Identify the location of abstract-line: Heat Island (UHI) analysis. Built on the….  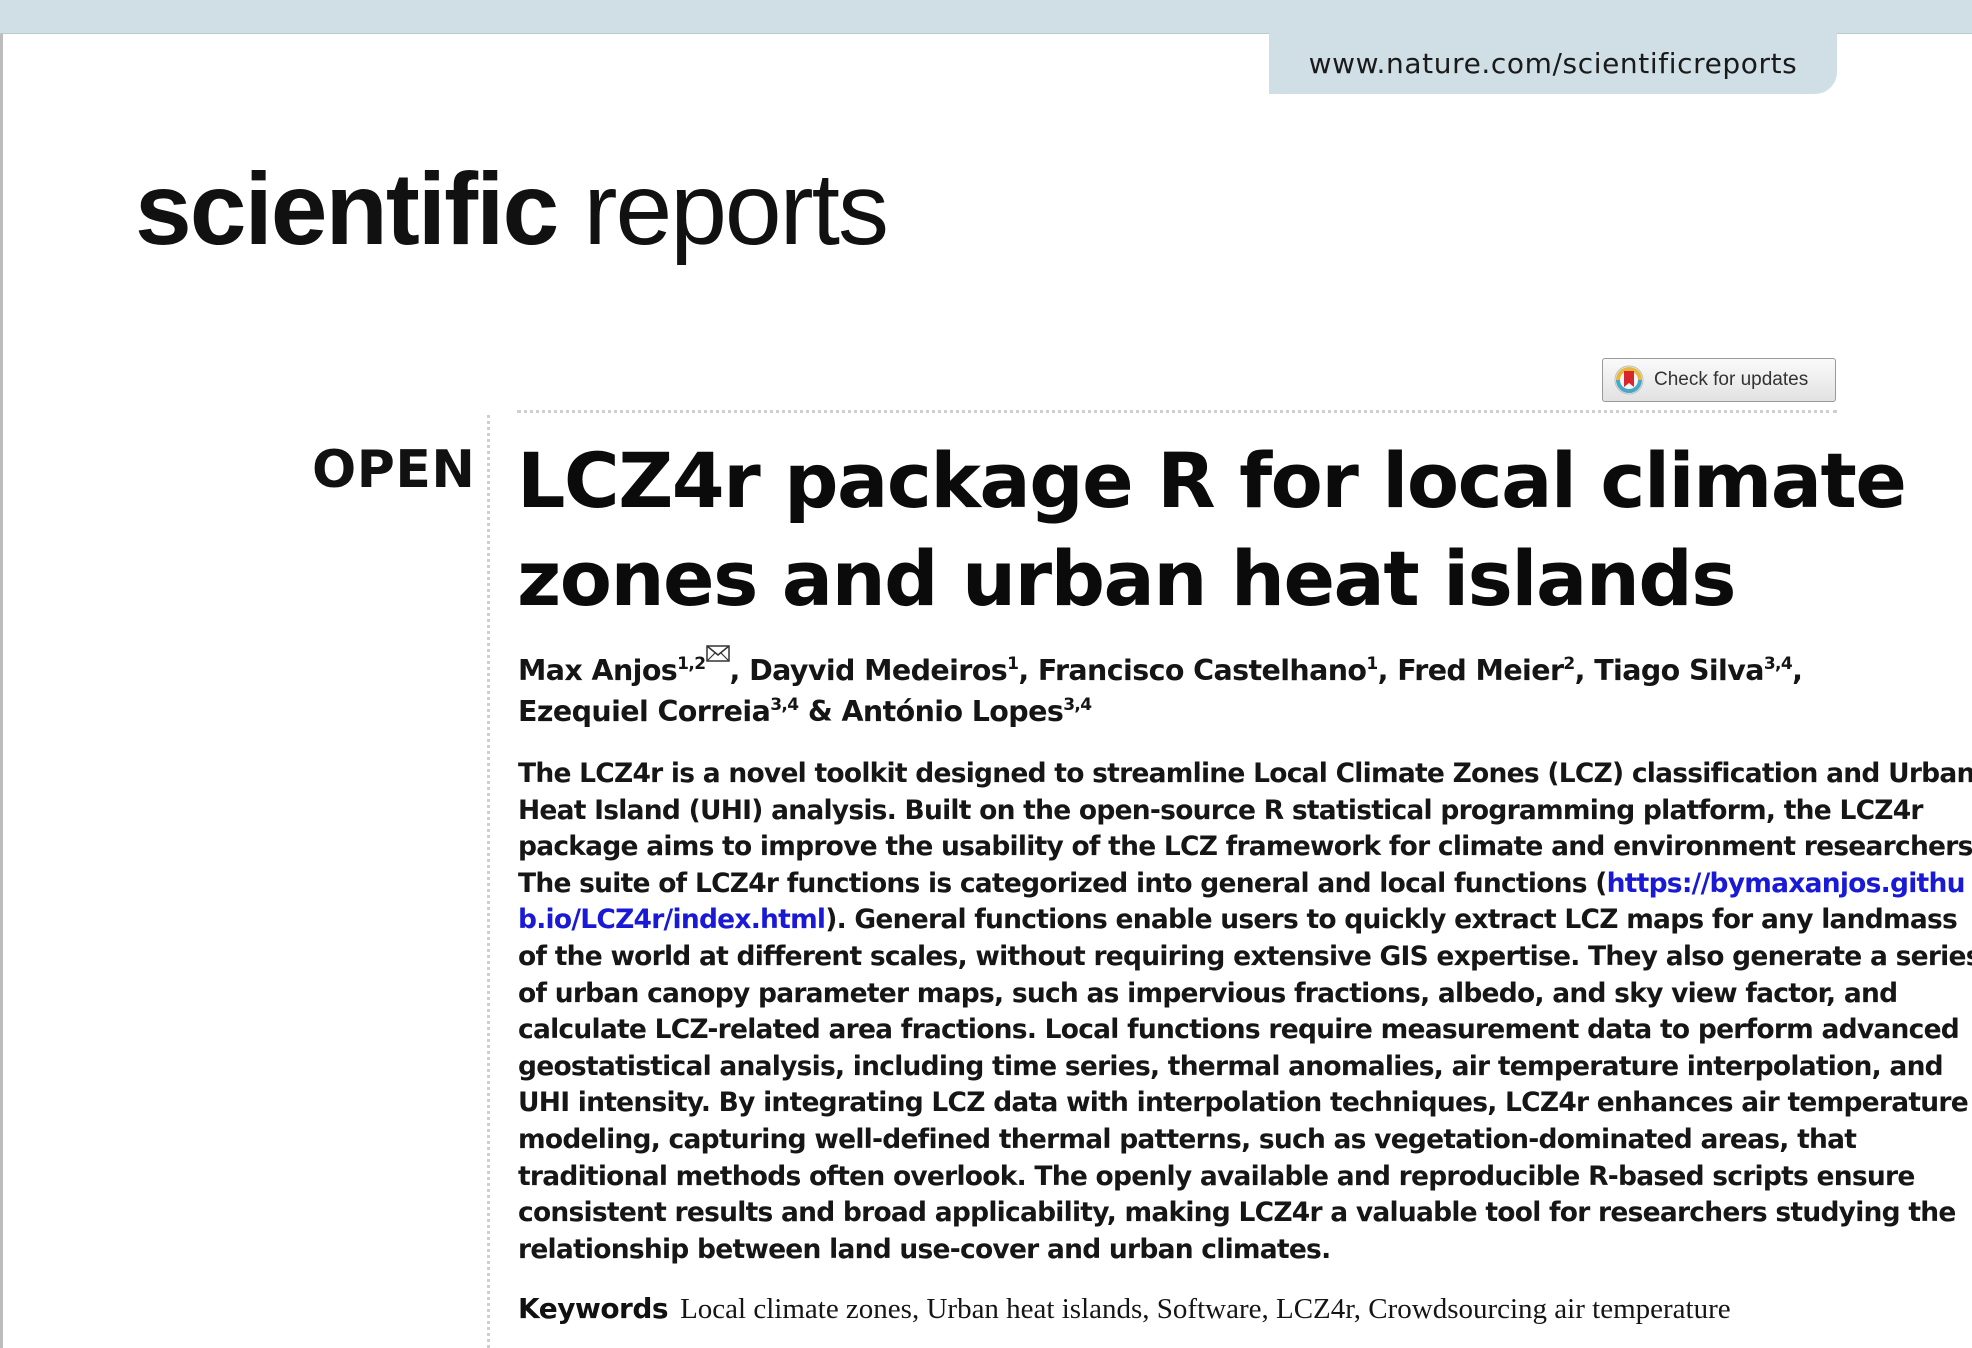
(1221, 810).